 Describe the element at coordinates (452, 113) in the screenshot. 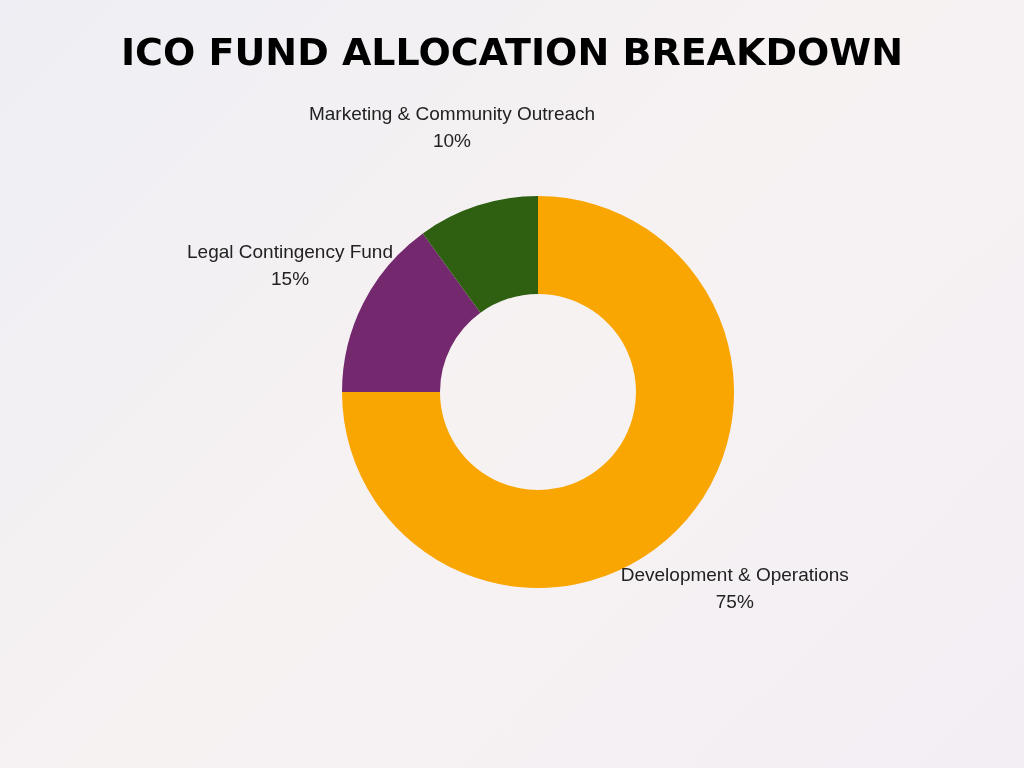

I see `slice-label: Marketing & Community Outreach` at that location.